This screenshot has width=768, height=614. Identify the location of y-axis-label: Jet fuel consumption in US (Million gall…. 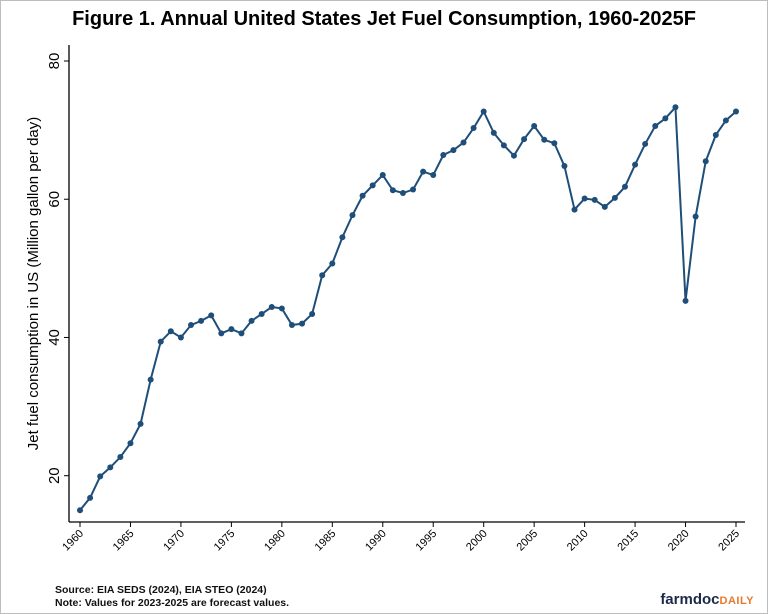
(33, 284).